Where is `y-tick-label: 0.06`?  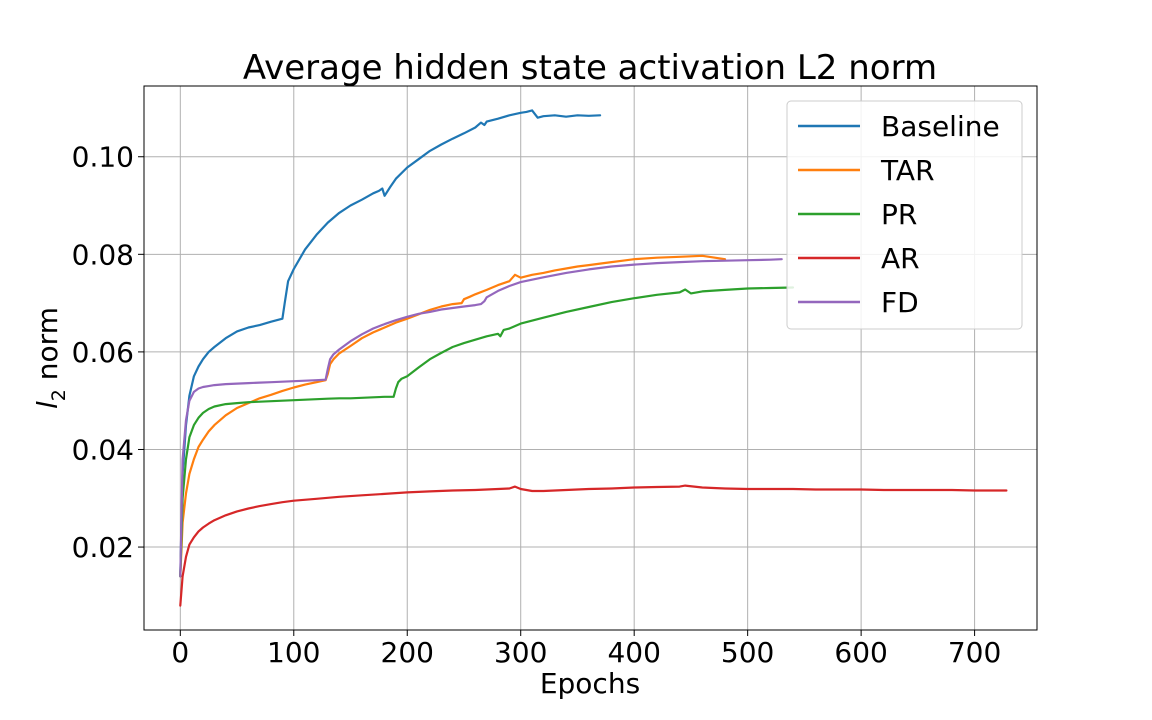
y-tick-label: 0.06 is located at coordinates (103, 352).